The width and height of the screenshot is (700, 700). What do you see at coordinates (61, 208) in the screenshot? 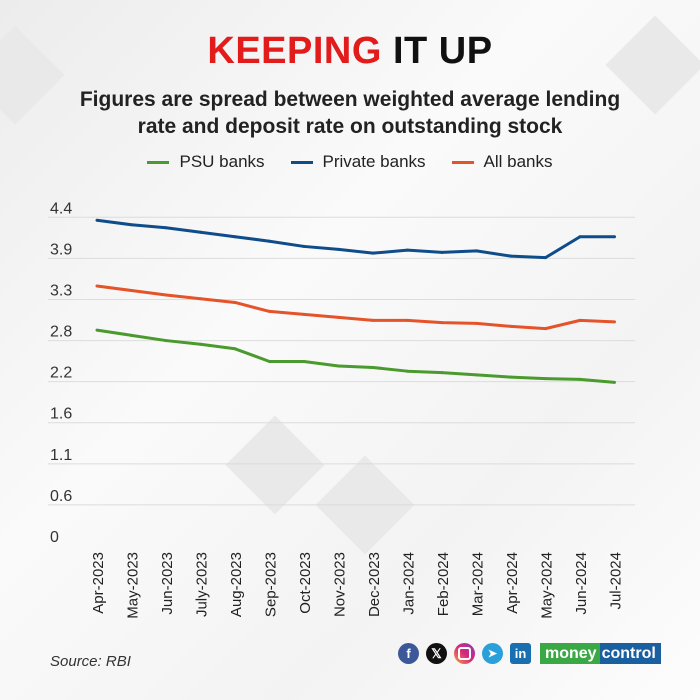
I see `y-tick-label: 4.4` at bounding box center [61, 208].